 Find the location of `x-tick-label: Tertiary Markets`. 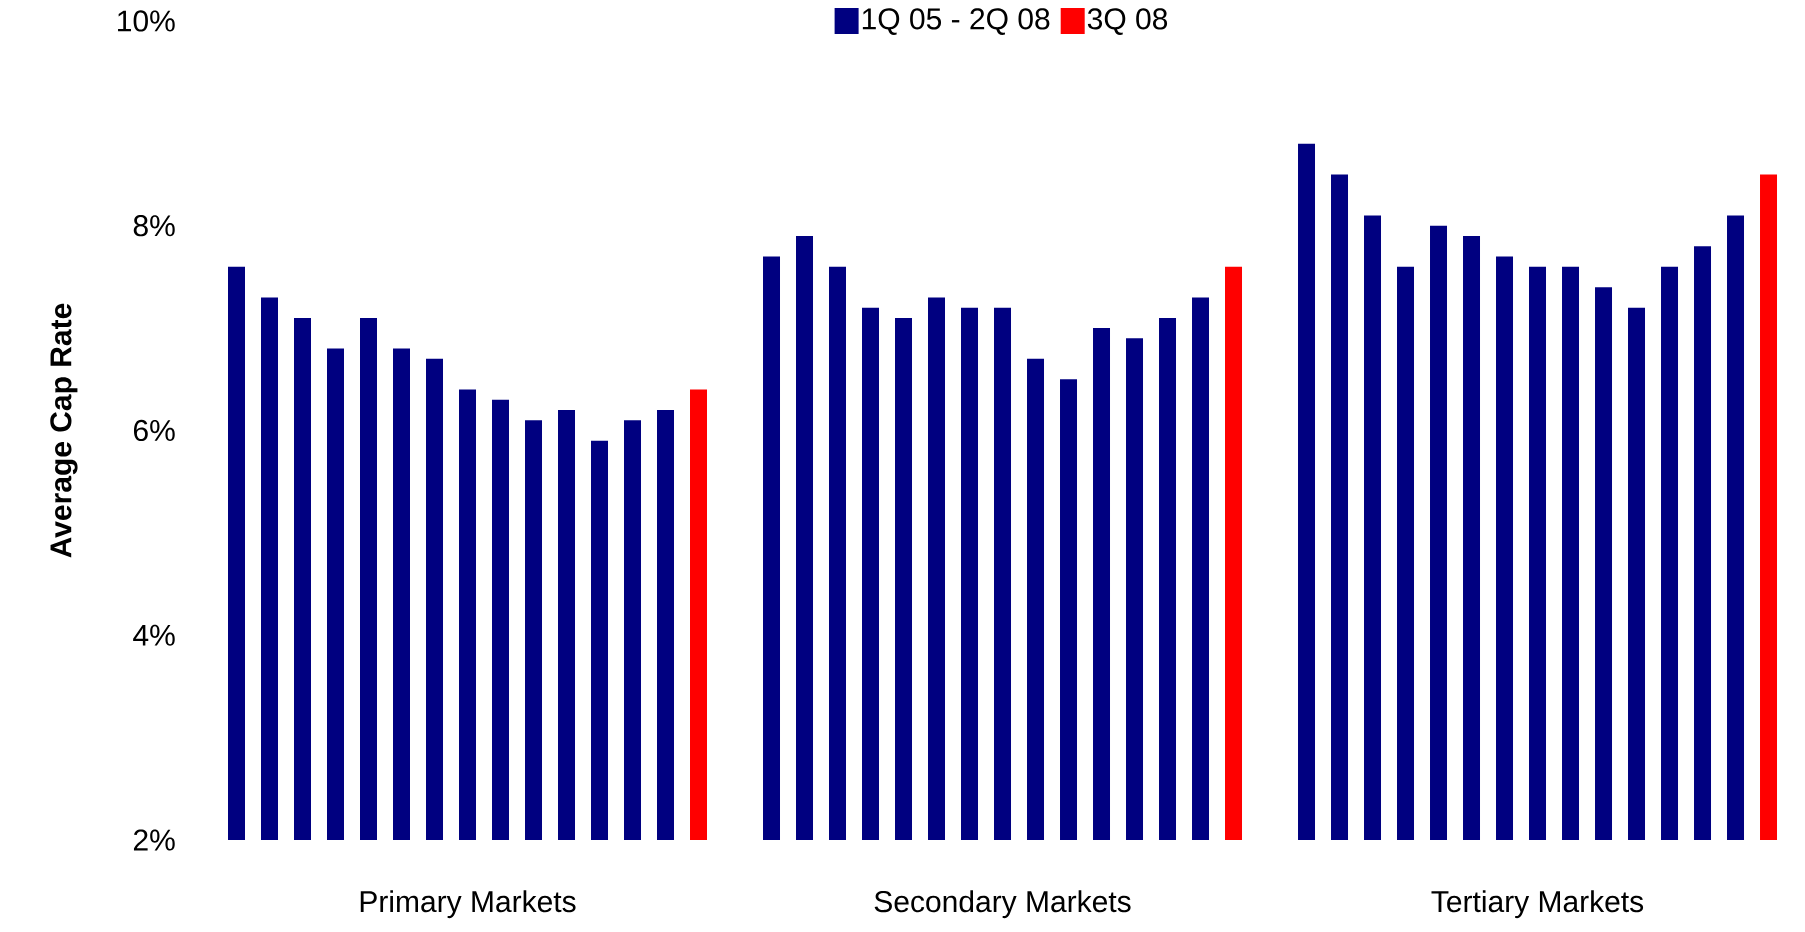

x-tick-label: Tertiary Markets is located at coordinates (1537, 904).